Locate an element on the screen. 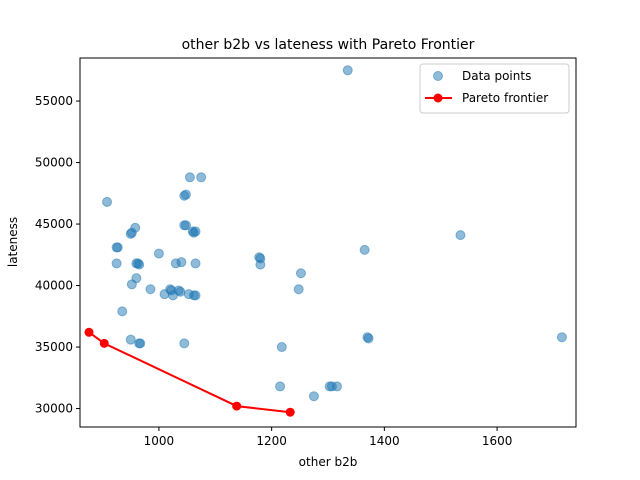  y-tick-label: 40000 is located at coordinates (54, 286).